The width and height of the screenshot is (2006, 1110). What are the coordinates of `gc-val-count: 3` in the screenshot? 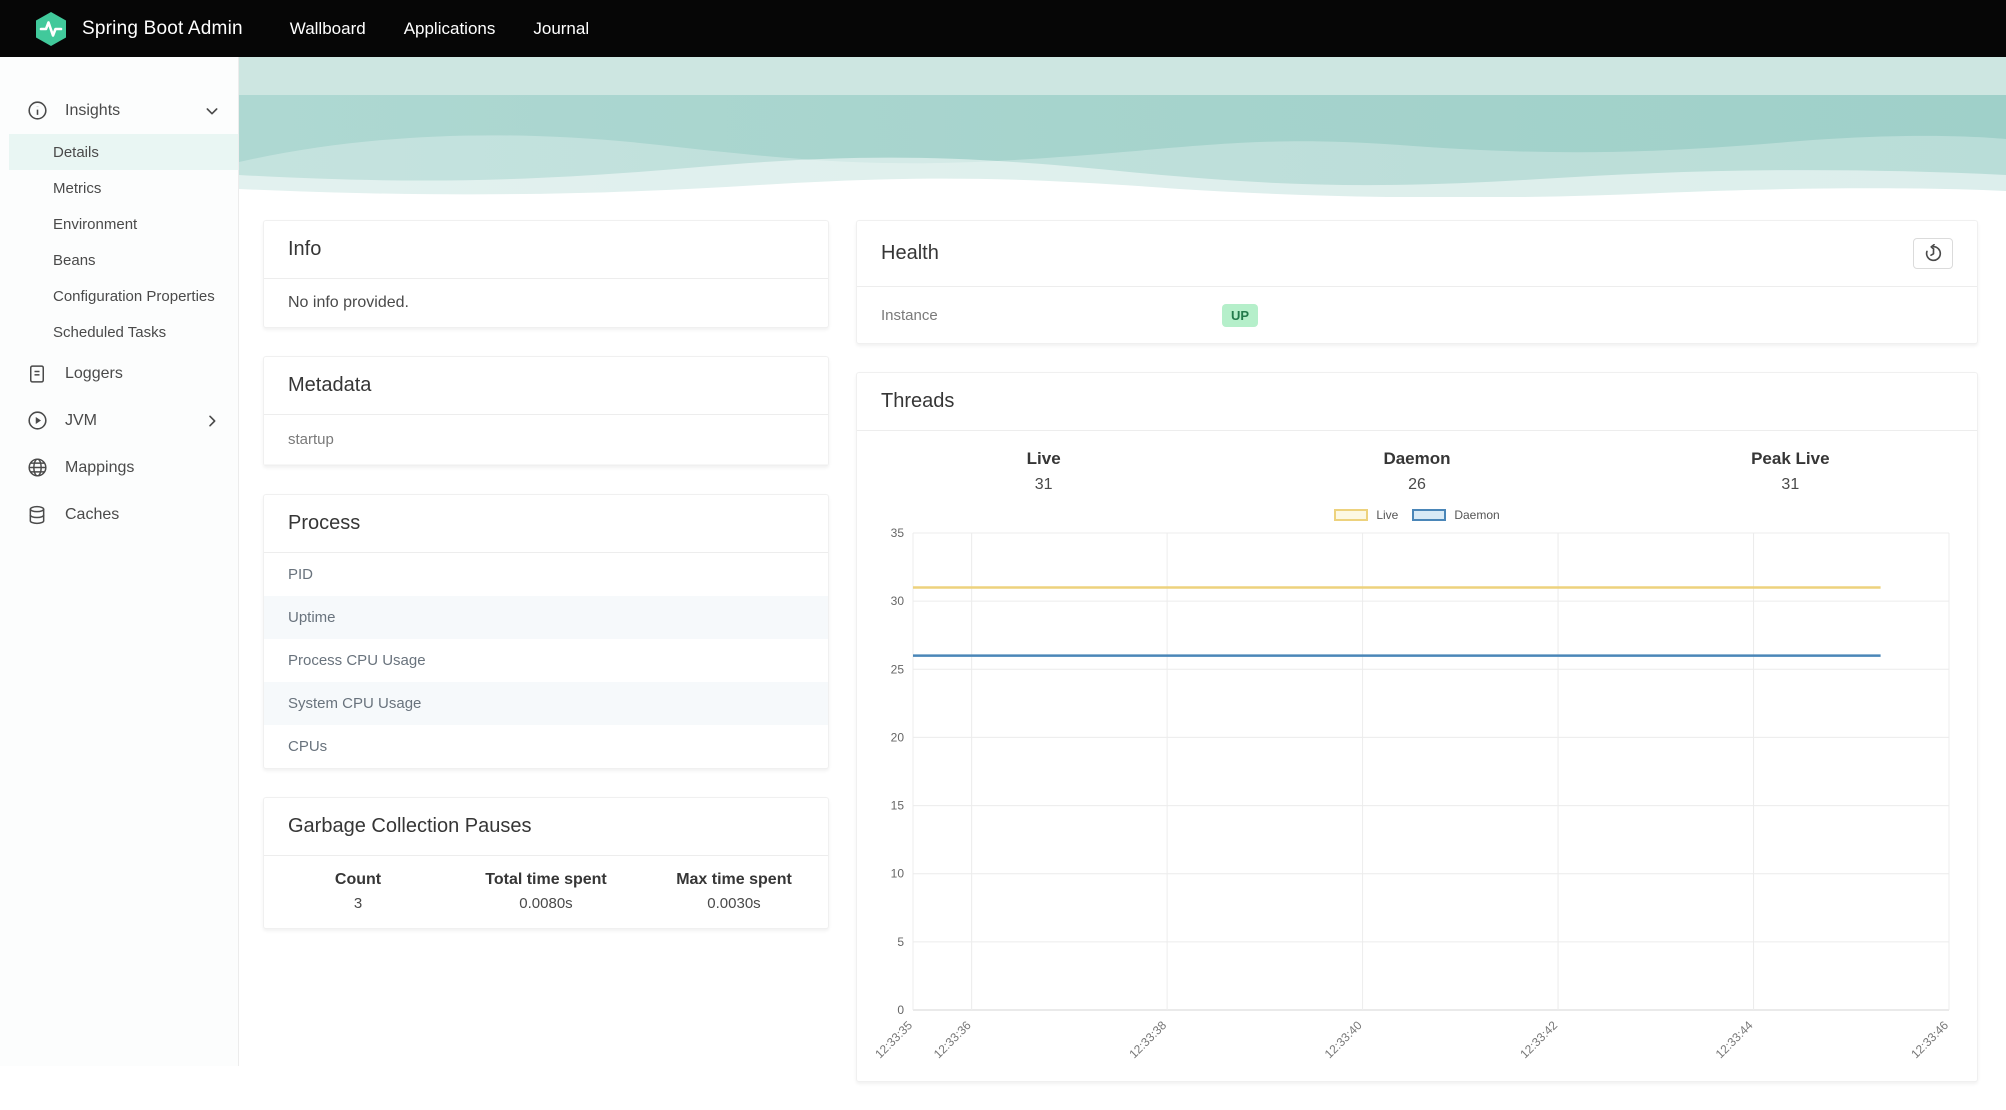 It's located at (358, 903).